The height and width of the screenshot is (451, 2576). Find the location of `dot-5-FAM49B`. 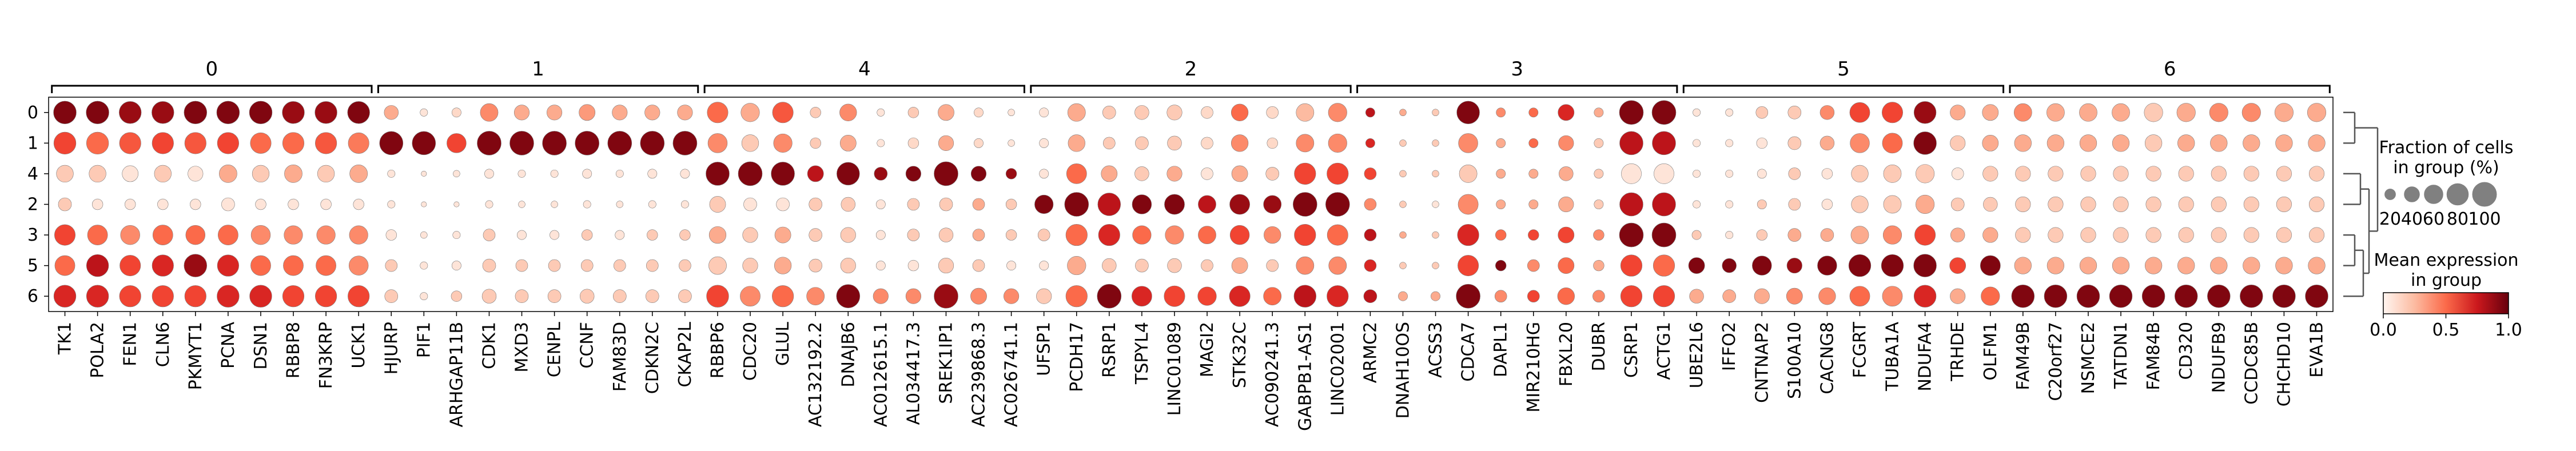

dot-5-FAM49B is located at coordinates (2023, 266).